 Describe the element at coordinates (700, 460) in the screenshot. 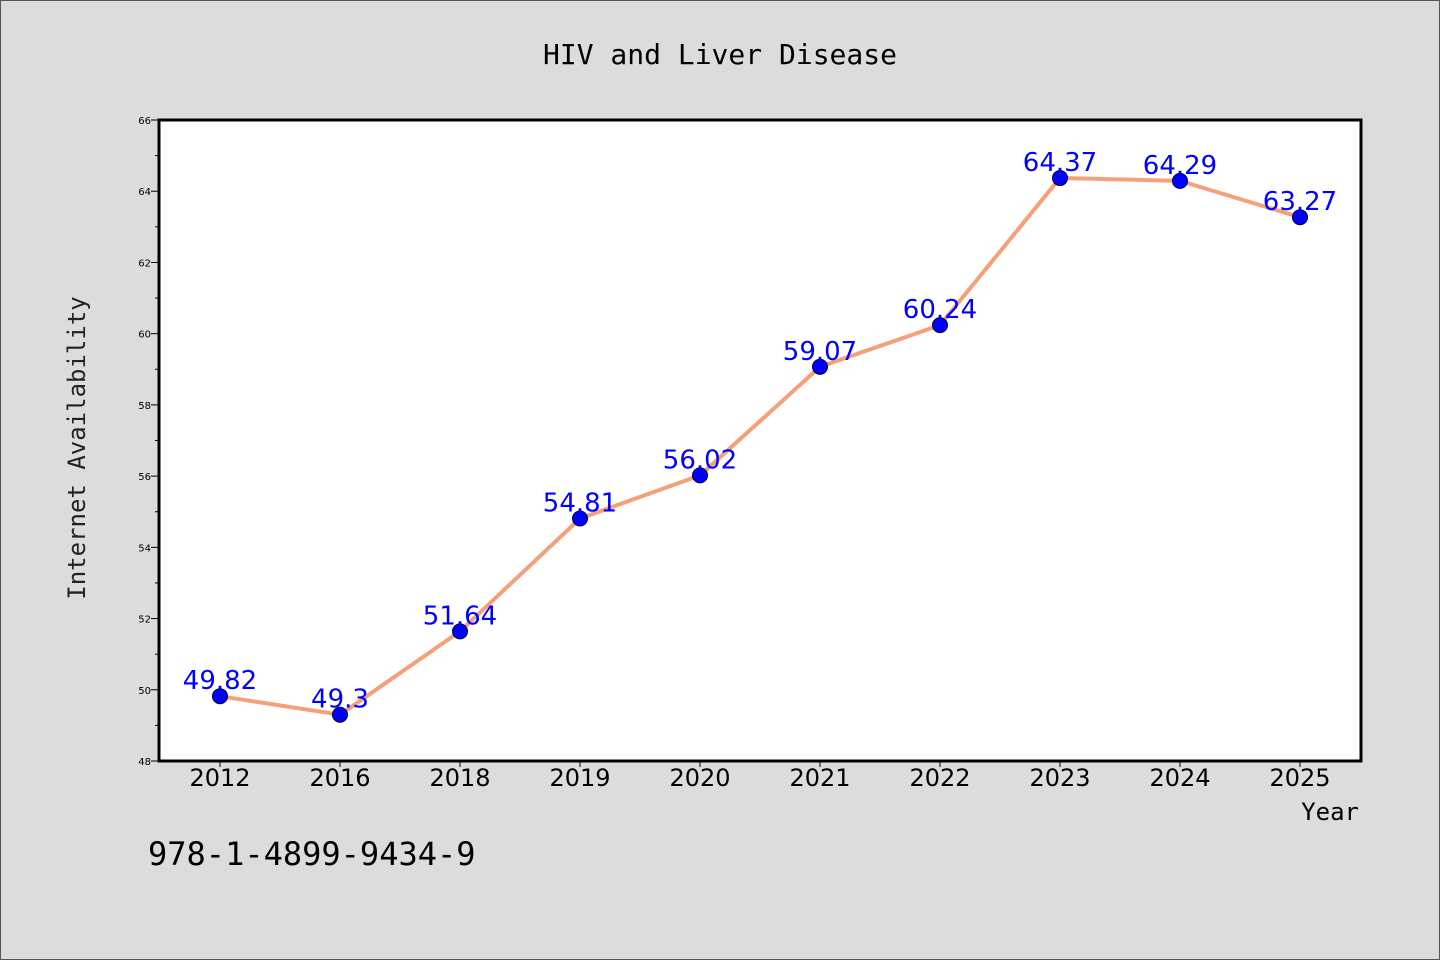

I see `data-label: 56.02` at that location.